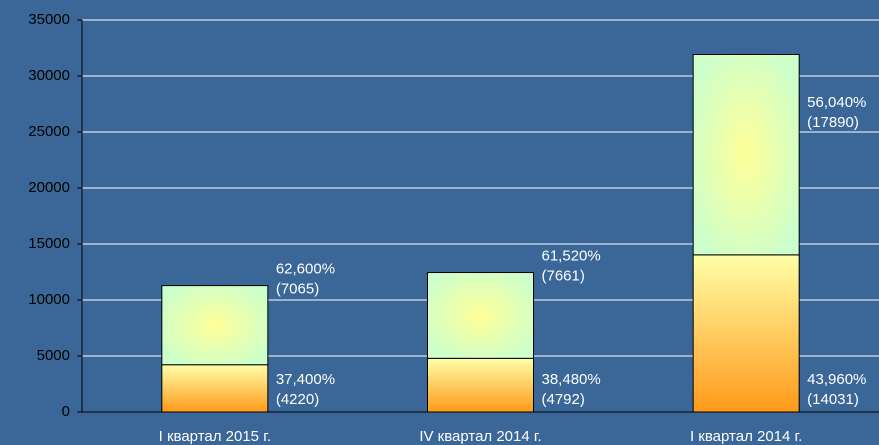 The height and width of the screenshot is (445, 879). I want to click on value-label: (14031), so click(833, 399).